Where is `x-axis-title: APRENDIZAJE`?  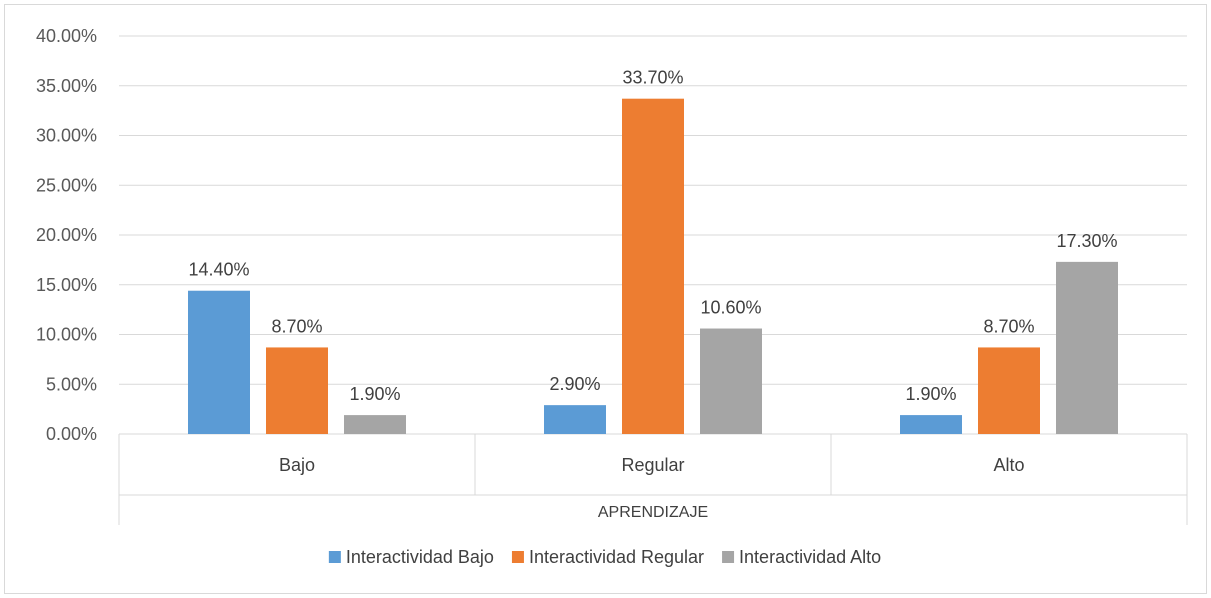
x-axis-title: APRENDIZAJE is located at coordinates (653, 512).